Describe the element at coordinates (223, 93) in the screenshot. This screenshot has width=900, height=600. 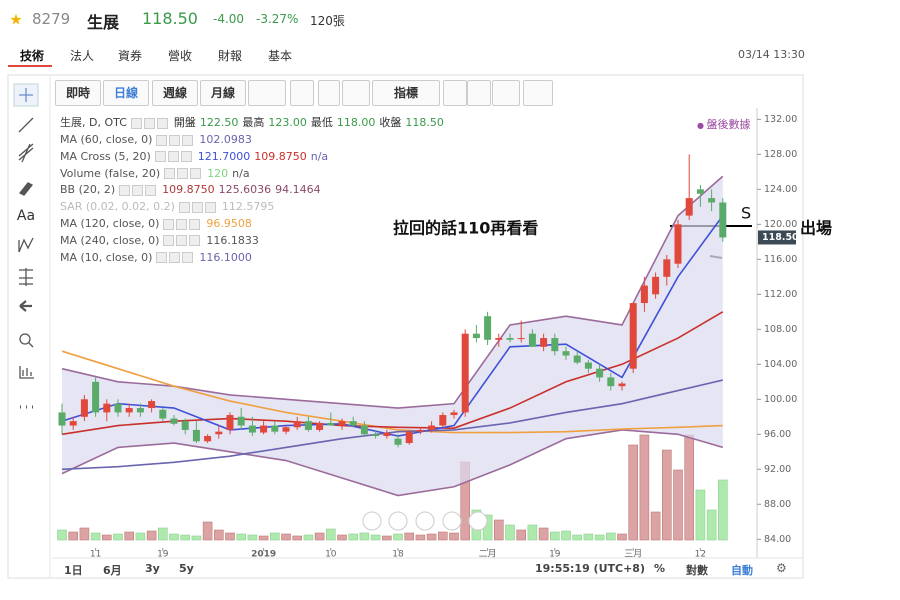
I see `toolbar-button: 月線` at that location.